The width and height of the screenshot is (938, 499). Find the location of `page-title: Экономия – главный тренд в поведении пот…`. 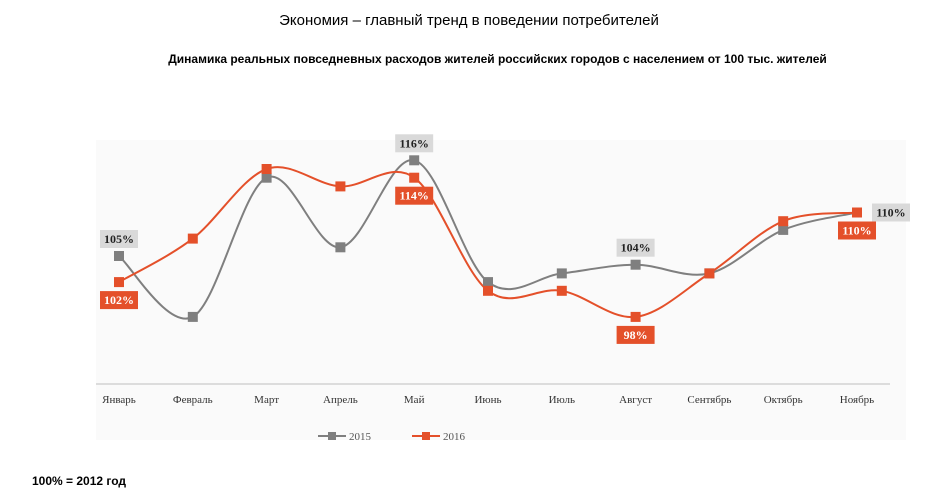

page-title: Экономия – главный тренд в поведении пот… is located at coordinates (469, 20).